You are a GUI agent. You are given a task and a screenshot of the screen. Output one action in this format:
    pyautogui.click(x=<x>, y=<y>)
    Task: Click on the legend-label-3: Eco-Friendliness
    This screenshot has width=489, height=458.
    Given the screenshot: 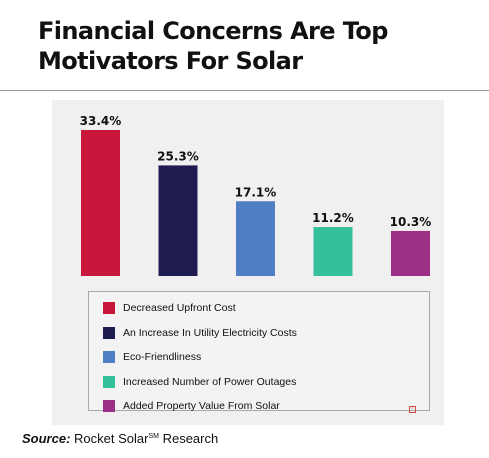 What is the action you would take?
    pyautogui.click(x=162, y=357)
    